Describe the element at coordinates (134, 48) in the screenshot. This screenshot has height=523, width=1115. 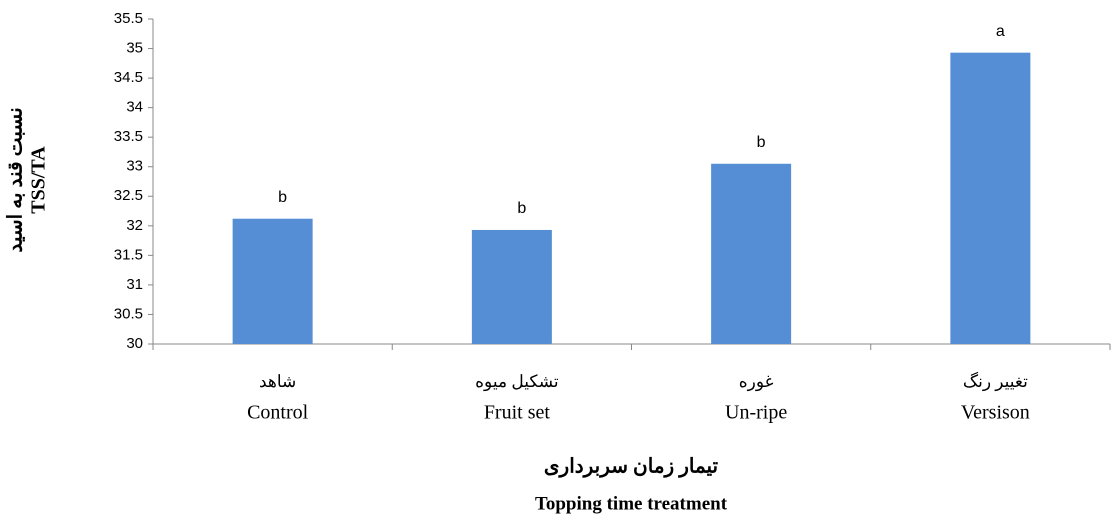
I see `y-tick-label: 35` at that location.